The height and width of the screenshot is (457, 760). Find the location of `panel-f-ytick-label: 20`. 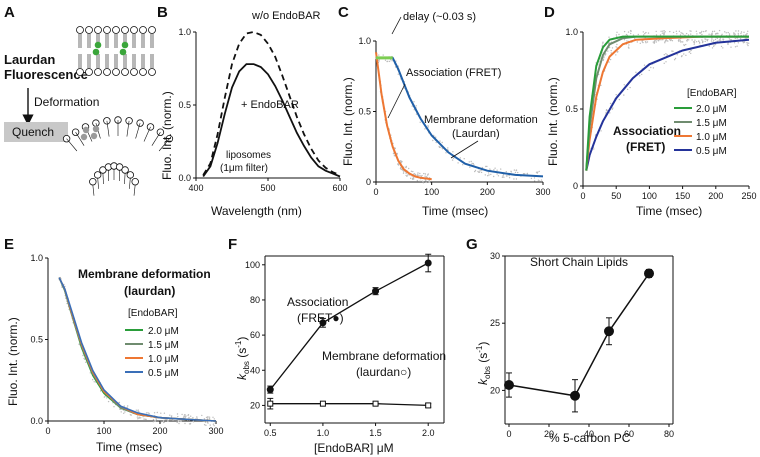

panel-f-ytick-label: 20 is located at coordinates (255, 405).